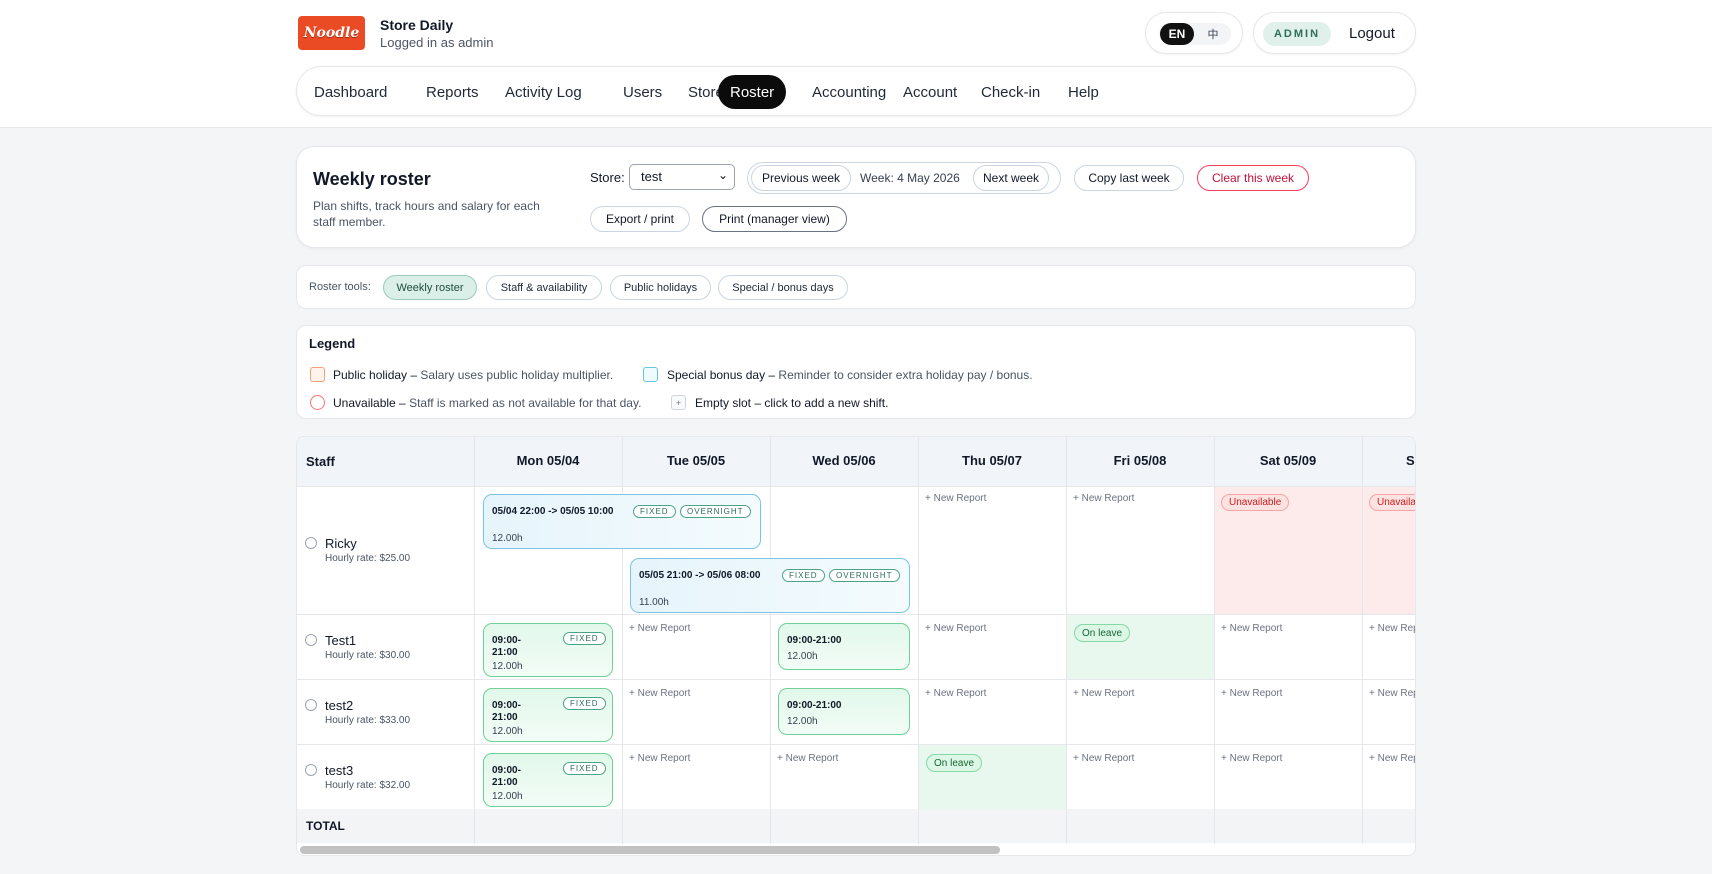 The height and width of the screenshot is (874, 1712). Describe the element at coordinates (783, 287) in the screenshot. I see `tool-special-bonus-days: Special / bonus days` at that location.